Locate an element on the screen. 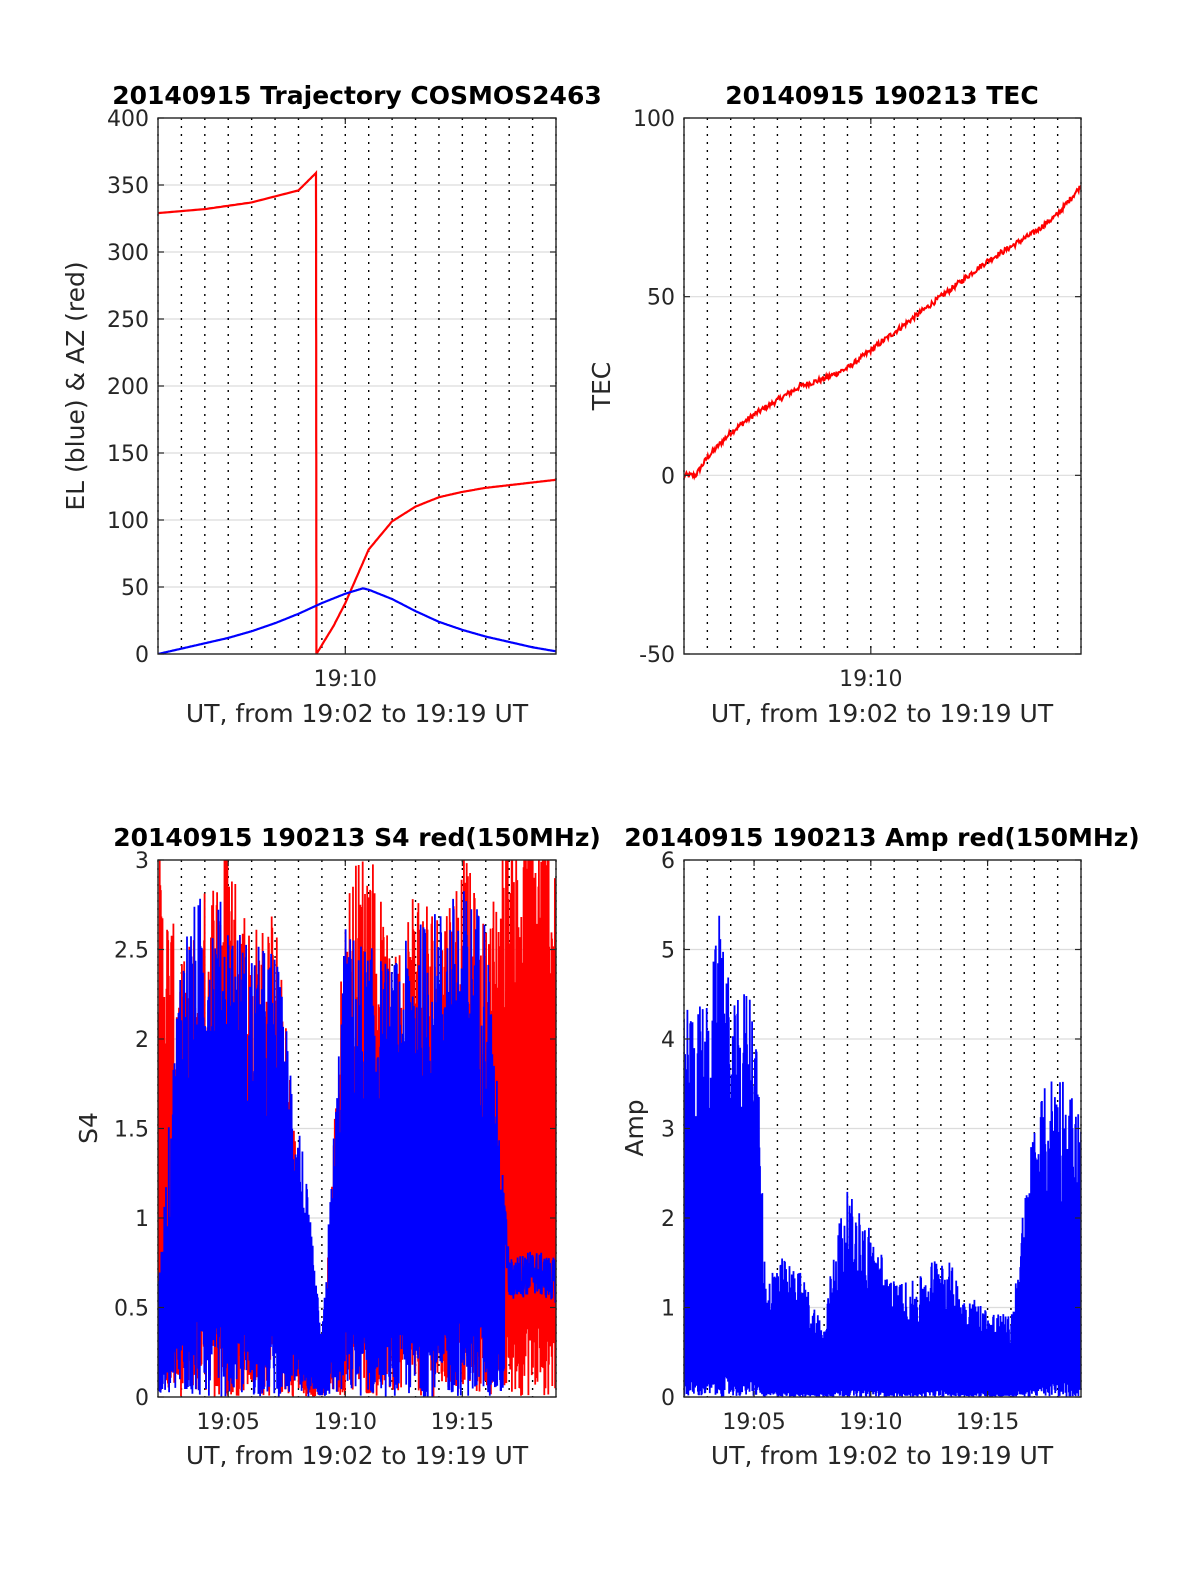 The image size is (1200, 1575). y-tick-label: 5 is located at coordinates (668, 951).